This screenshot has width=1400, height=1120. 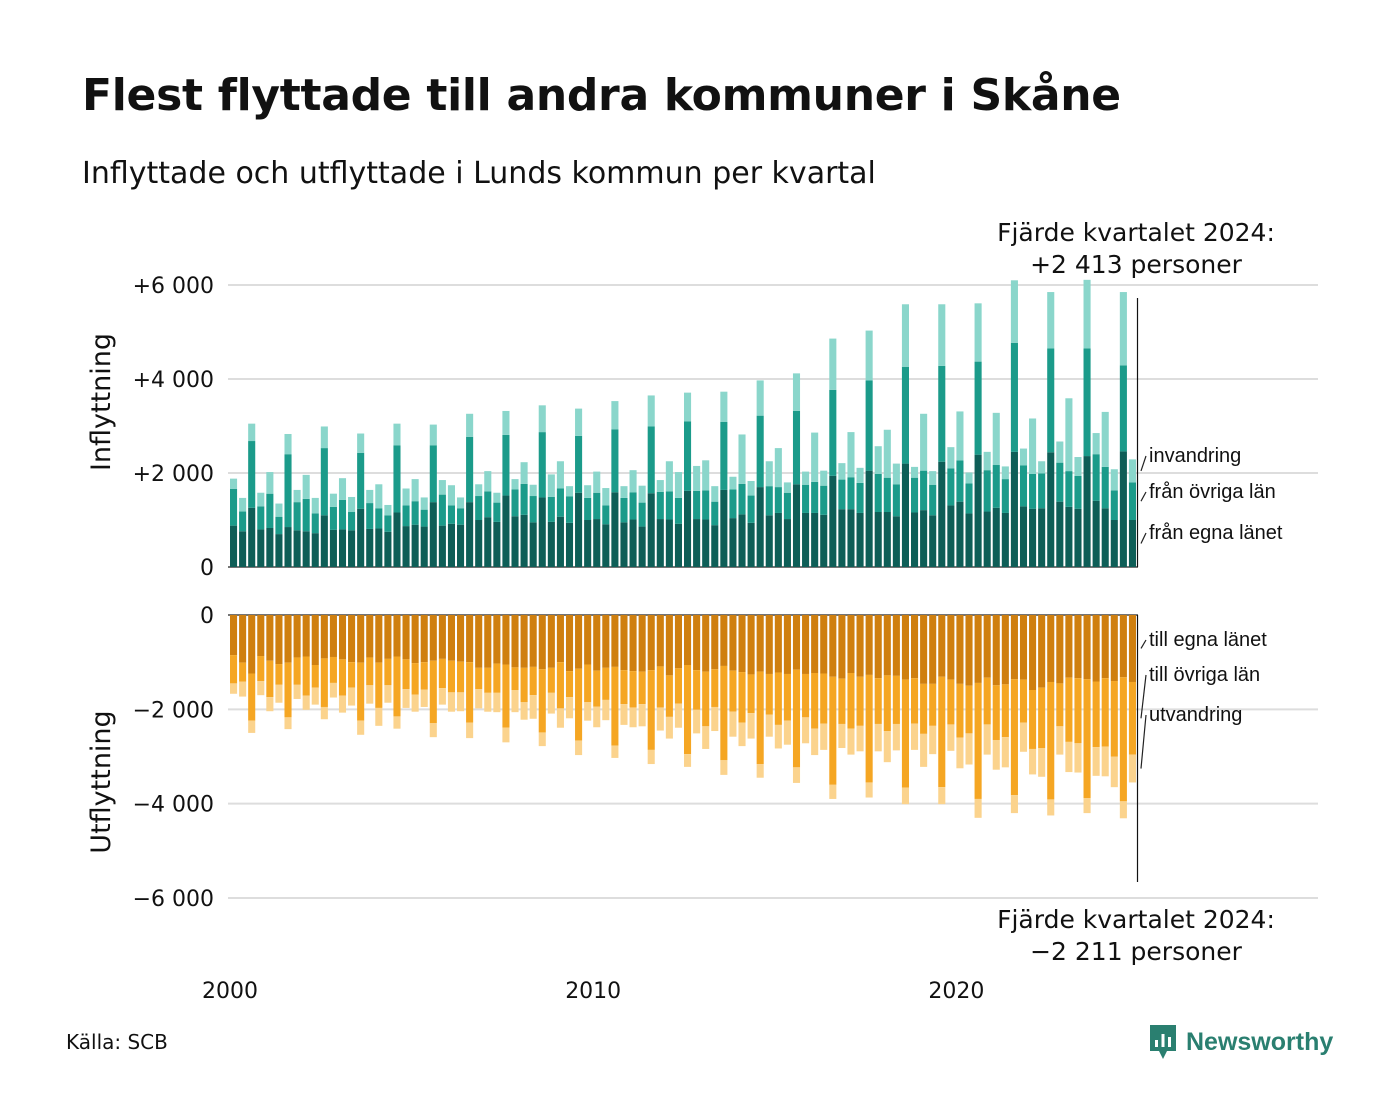 I want to click on newsworthy-brand: Newsworthy, so click(x=1240, y=1042).